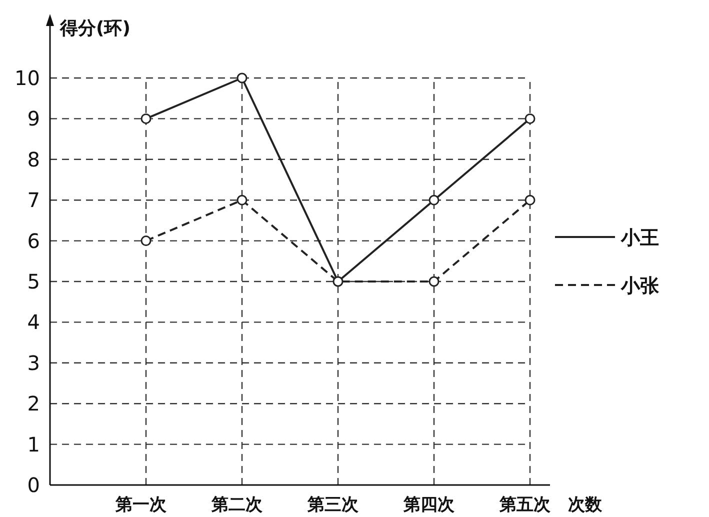  Describe the element at coordinates (33, 362) in the screenshot. I see `y-tick-label: 3` at that location.